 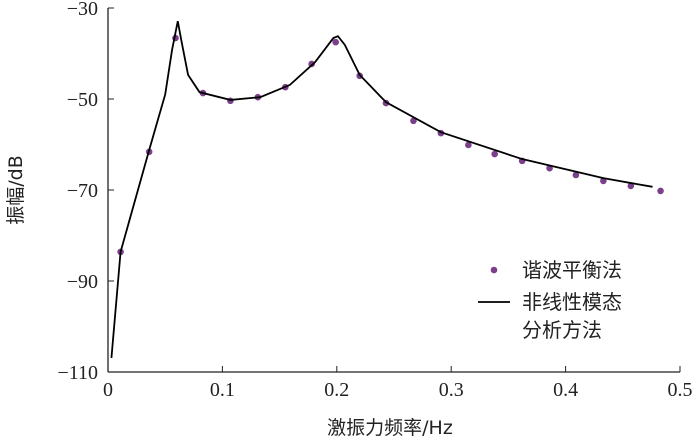 I want to click on legend-label: 谐波平衡法, so click(x=572, y=270).